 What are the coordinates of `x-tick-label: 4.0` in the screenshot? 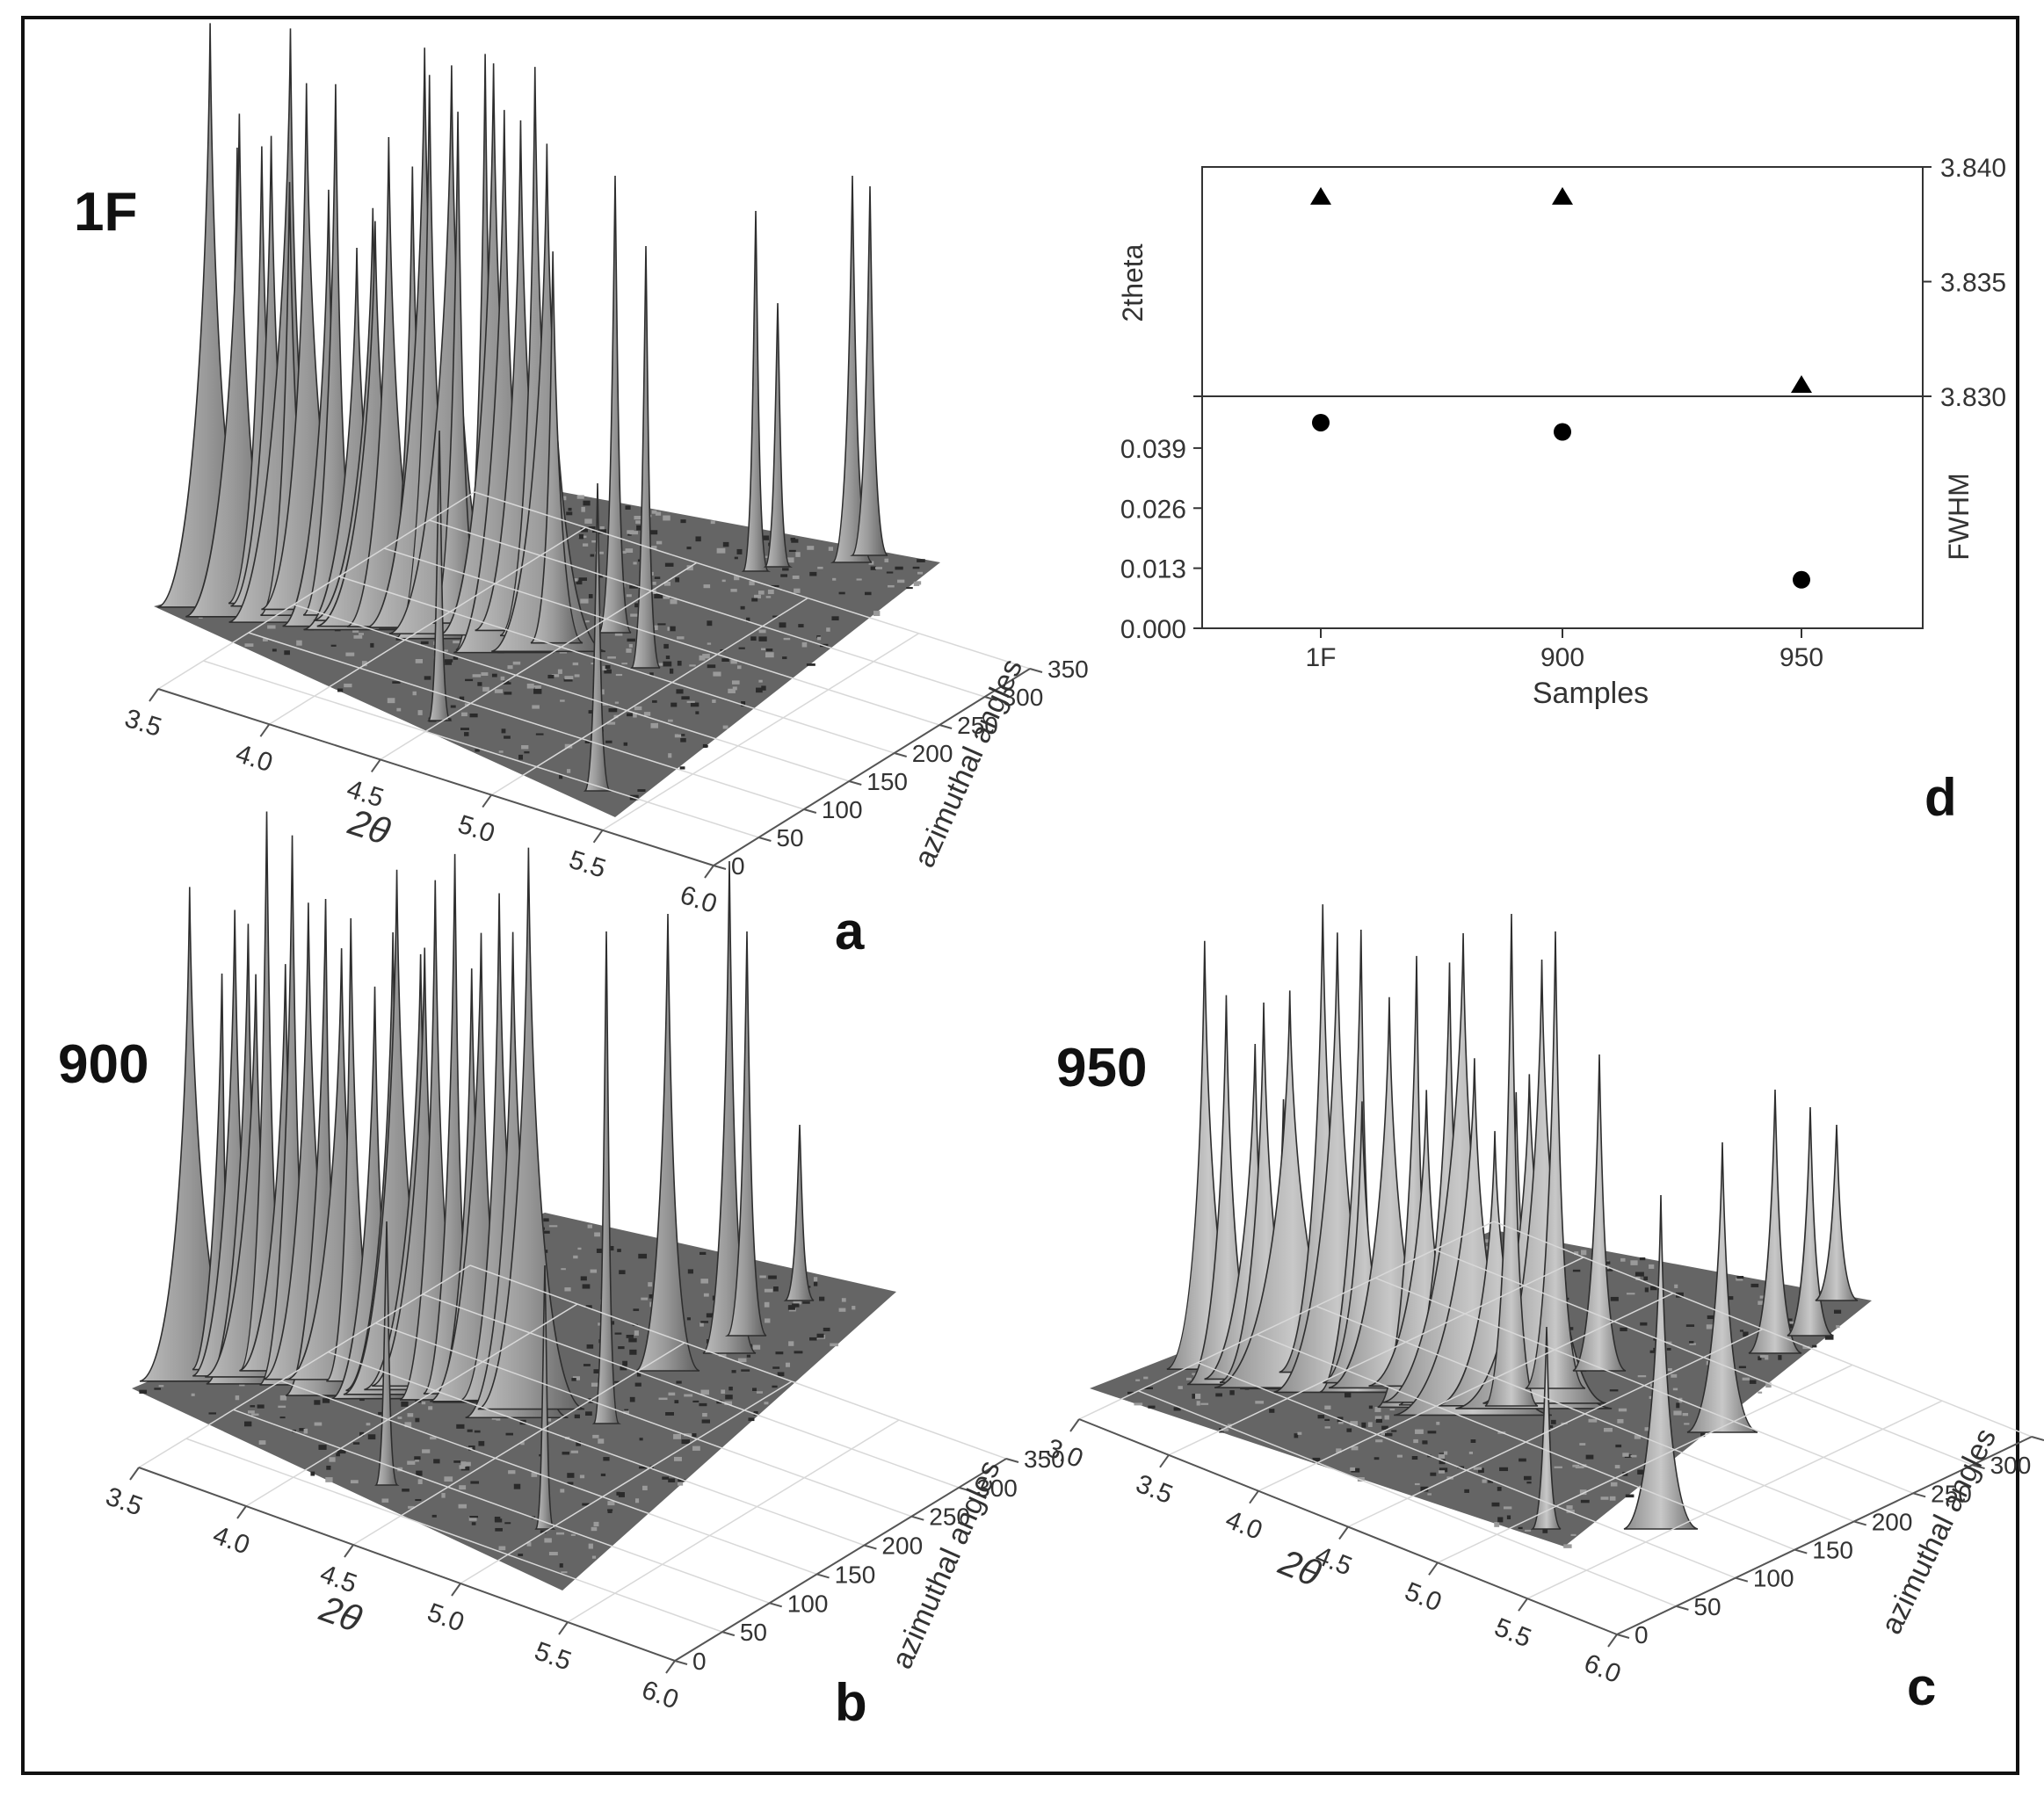 It's located at (231, 1540).